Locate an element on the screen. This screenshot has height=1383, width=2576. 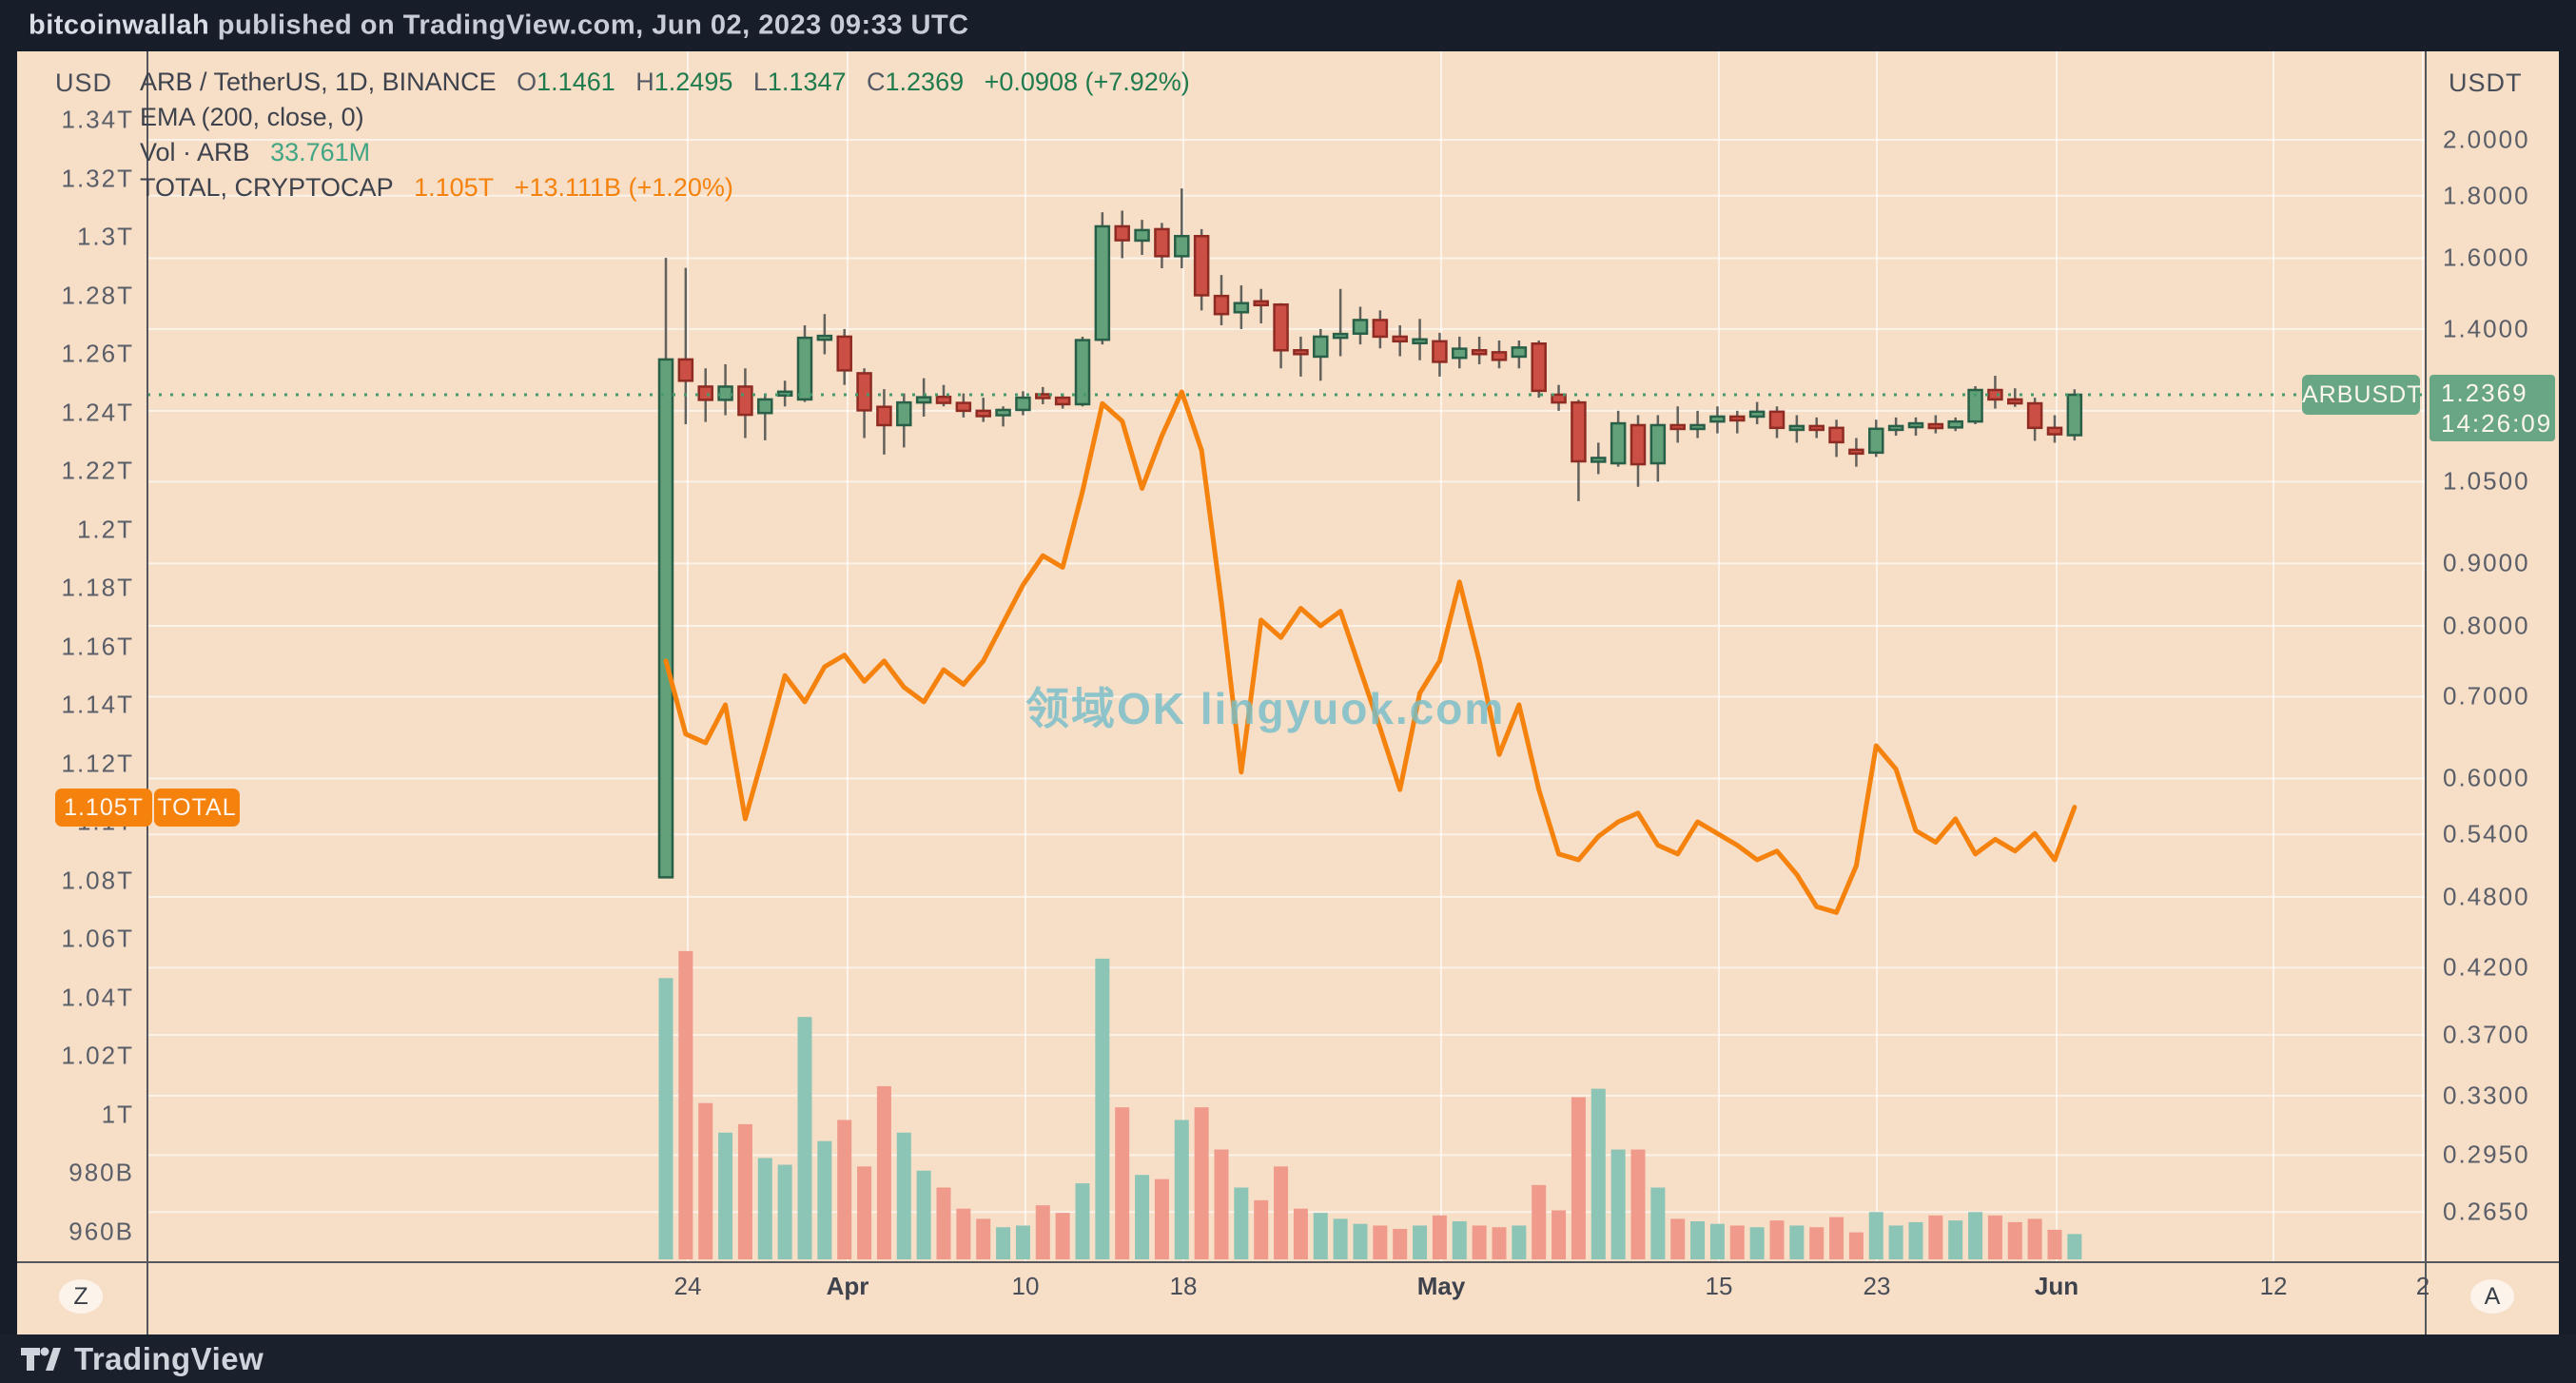
total-label: TOTAL, CRYPTOCAP is located at coordinates (267, 187).